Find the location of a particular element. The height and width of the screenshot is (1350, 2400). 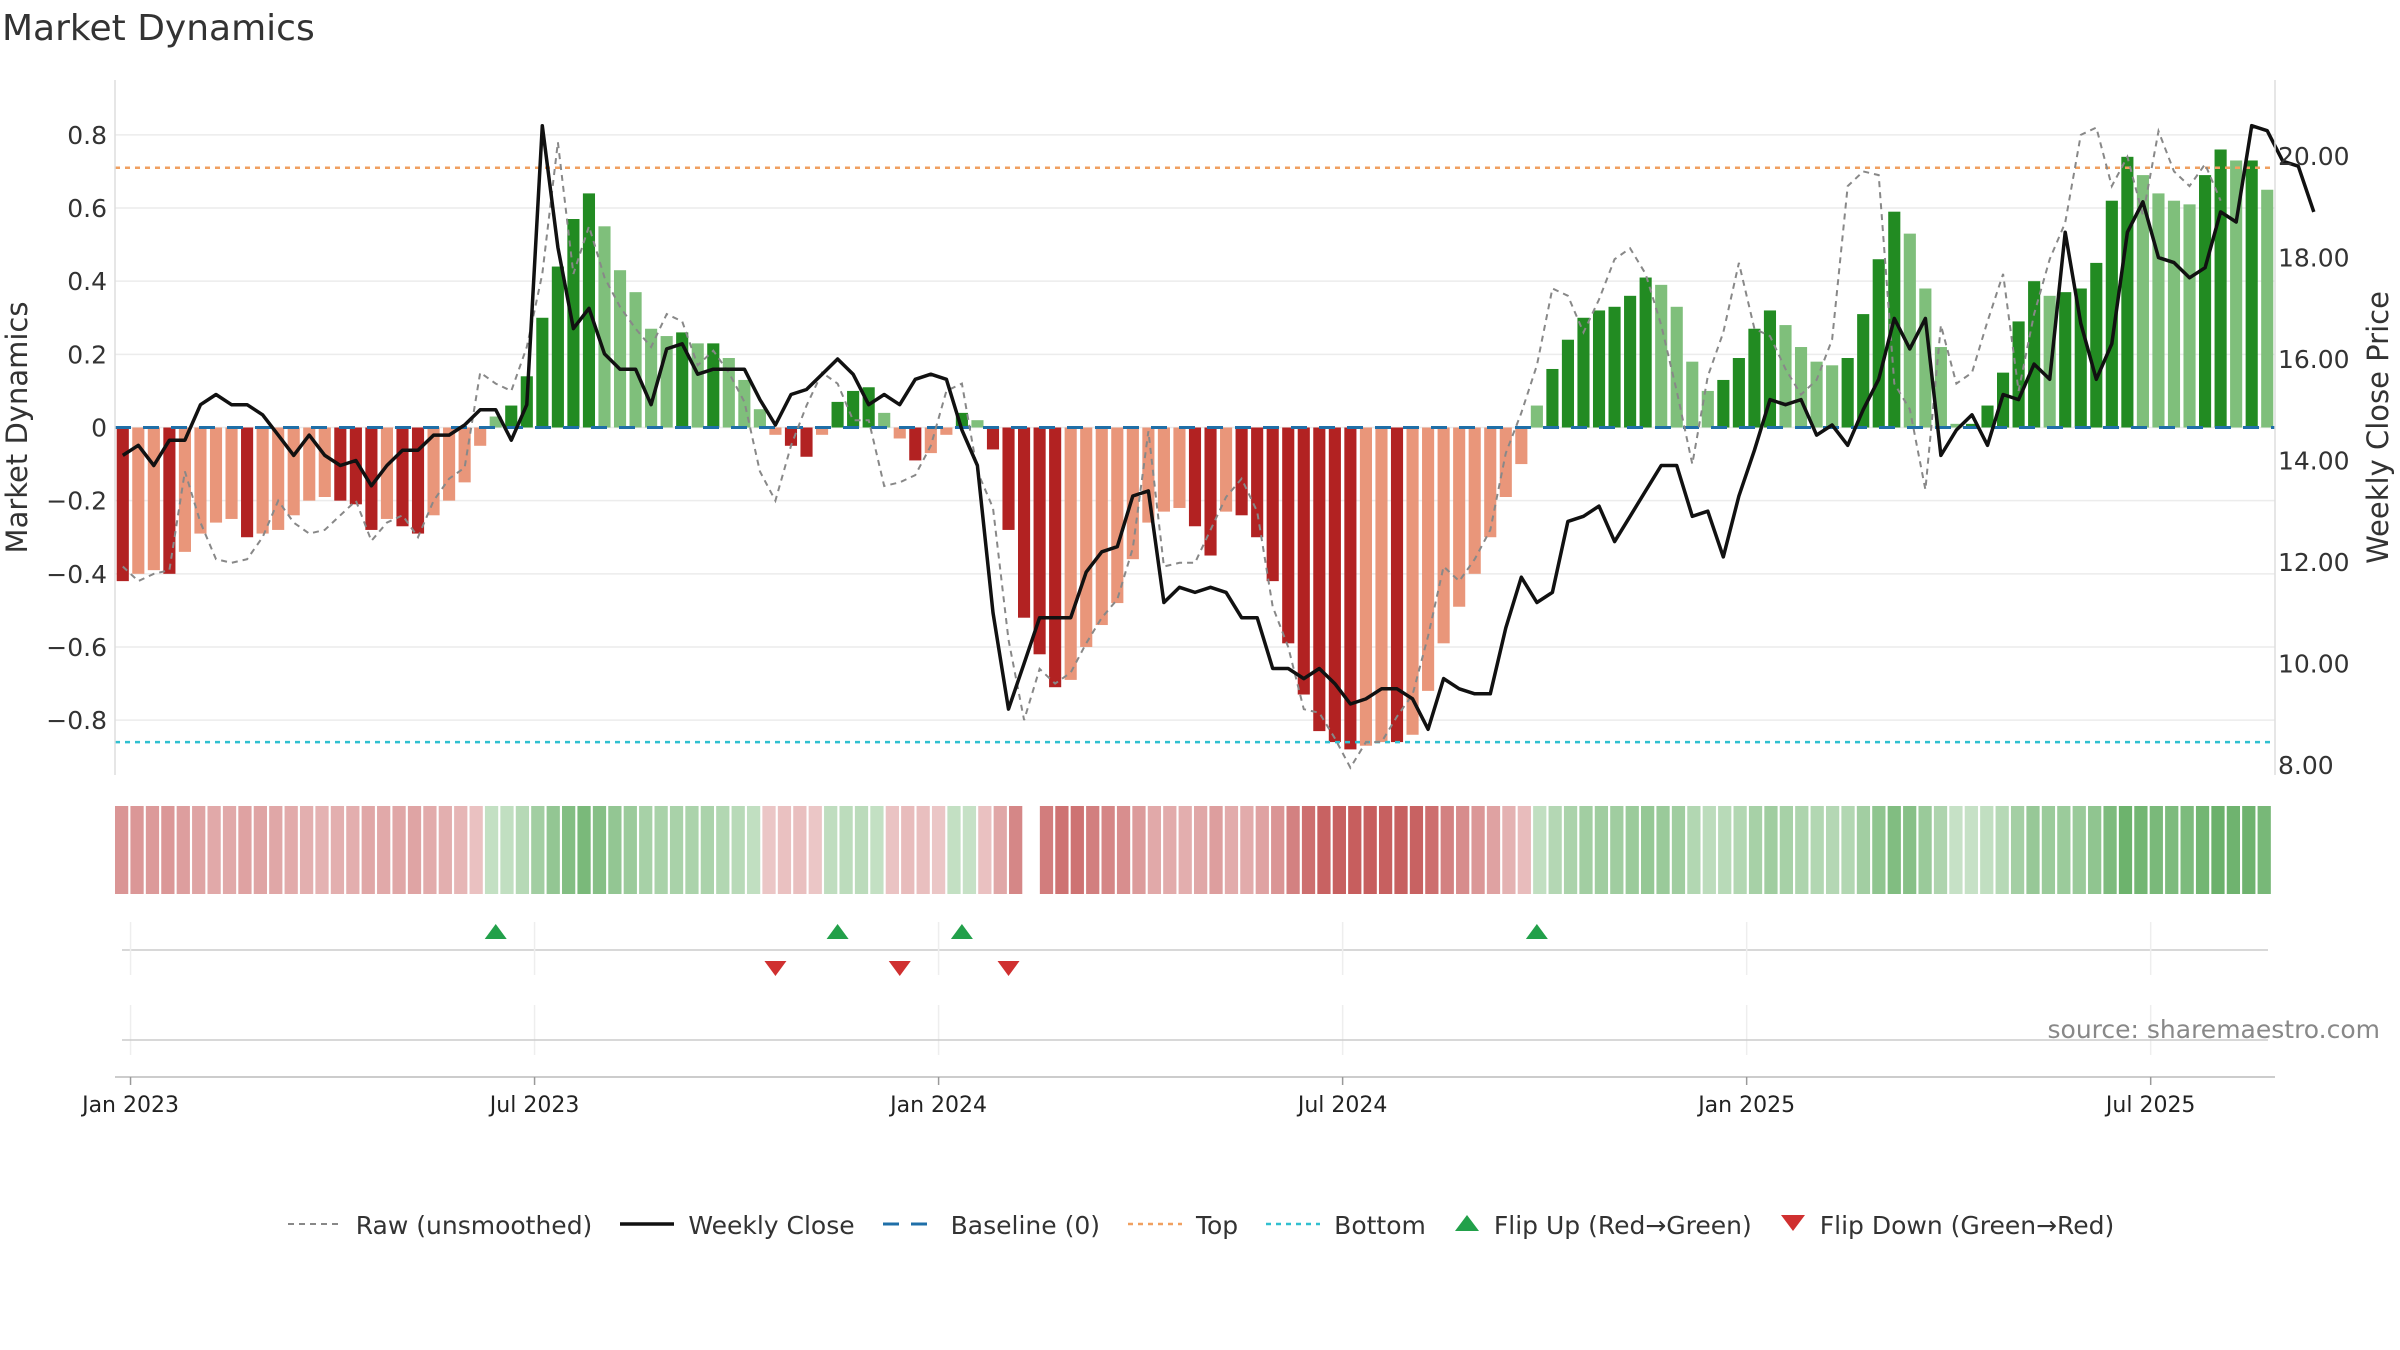

legend-label: Top is located at coordinates (1217, 1225).